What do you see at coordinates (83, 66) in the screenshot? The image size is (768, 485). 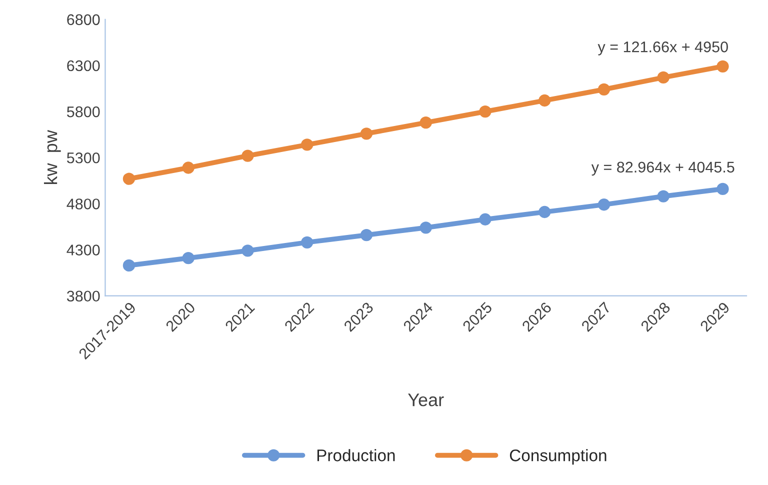 I see `y-tick-label: 6300` at bounding box center [83, 66].